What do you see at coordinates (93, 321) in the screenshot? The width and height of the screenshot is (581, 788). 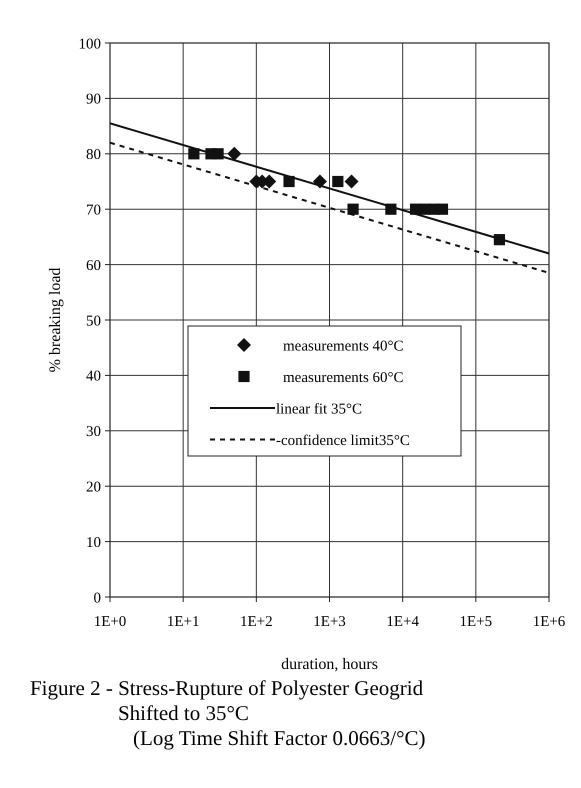 I see `y-tick-label: 50` at bounding box center [93, 321].